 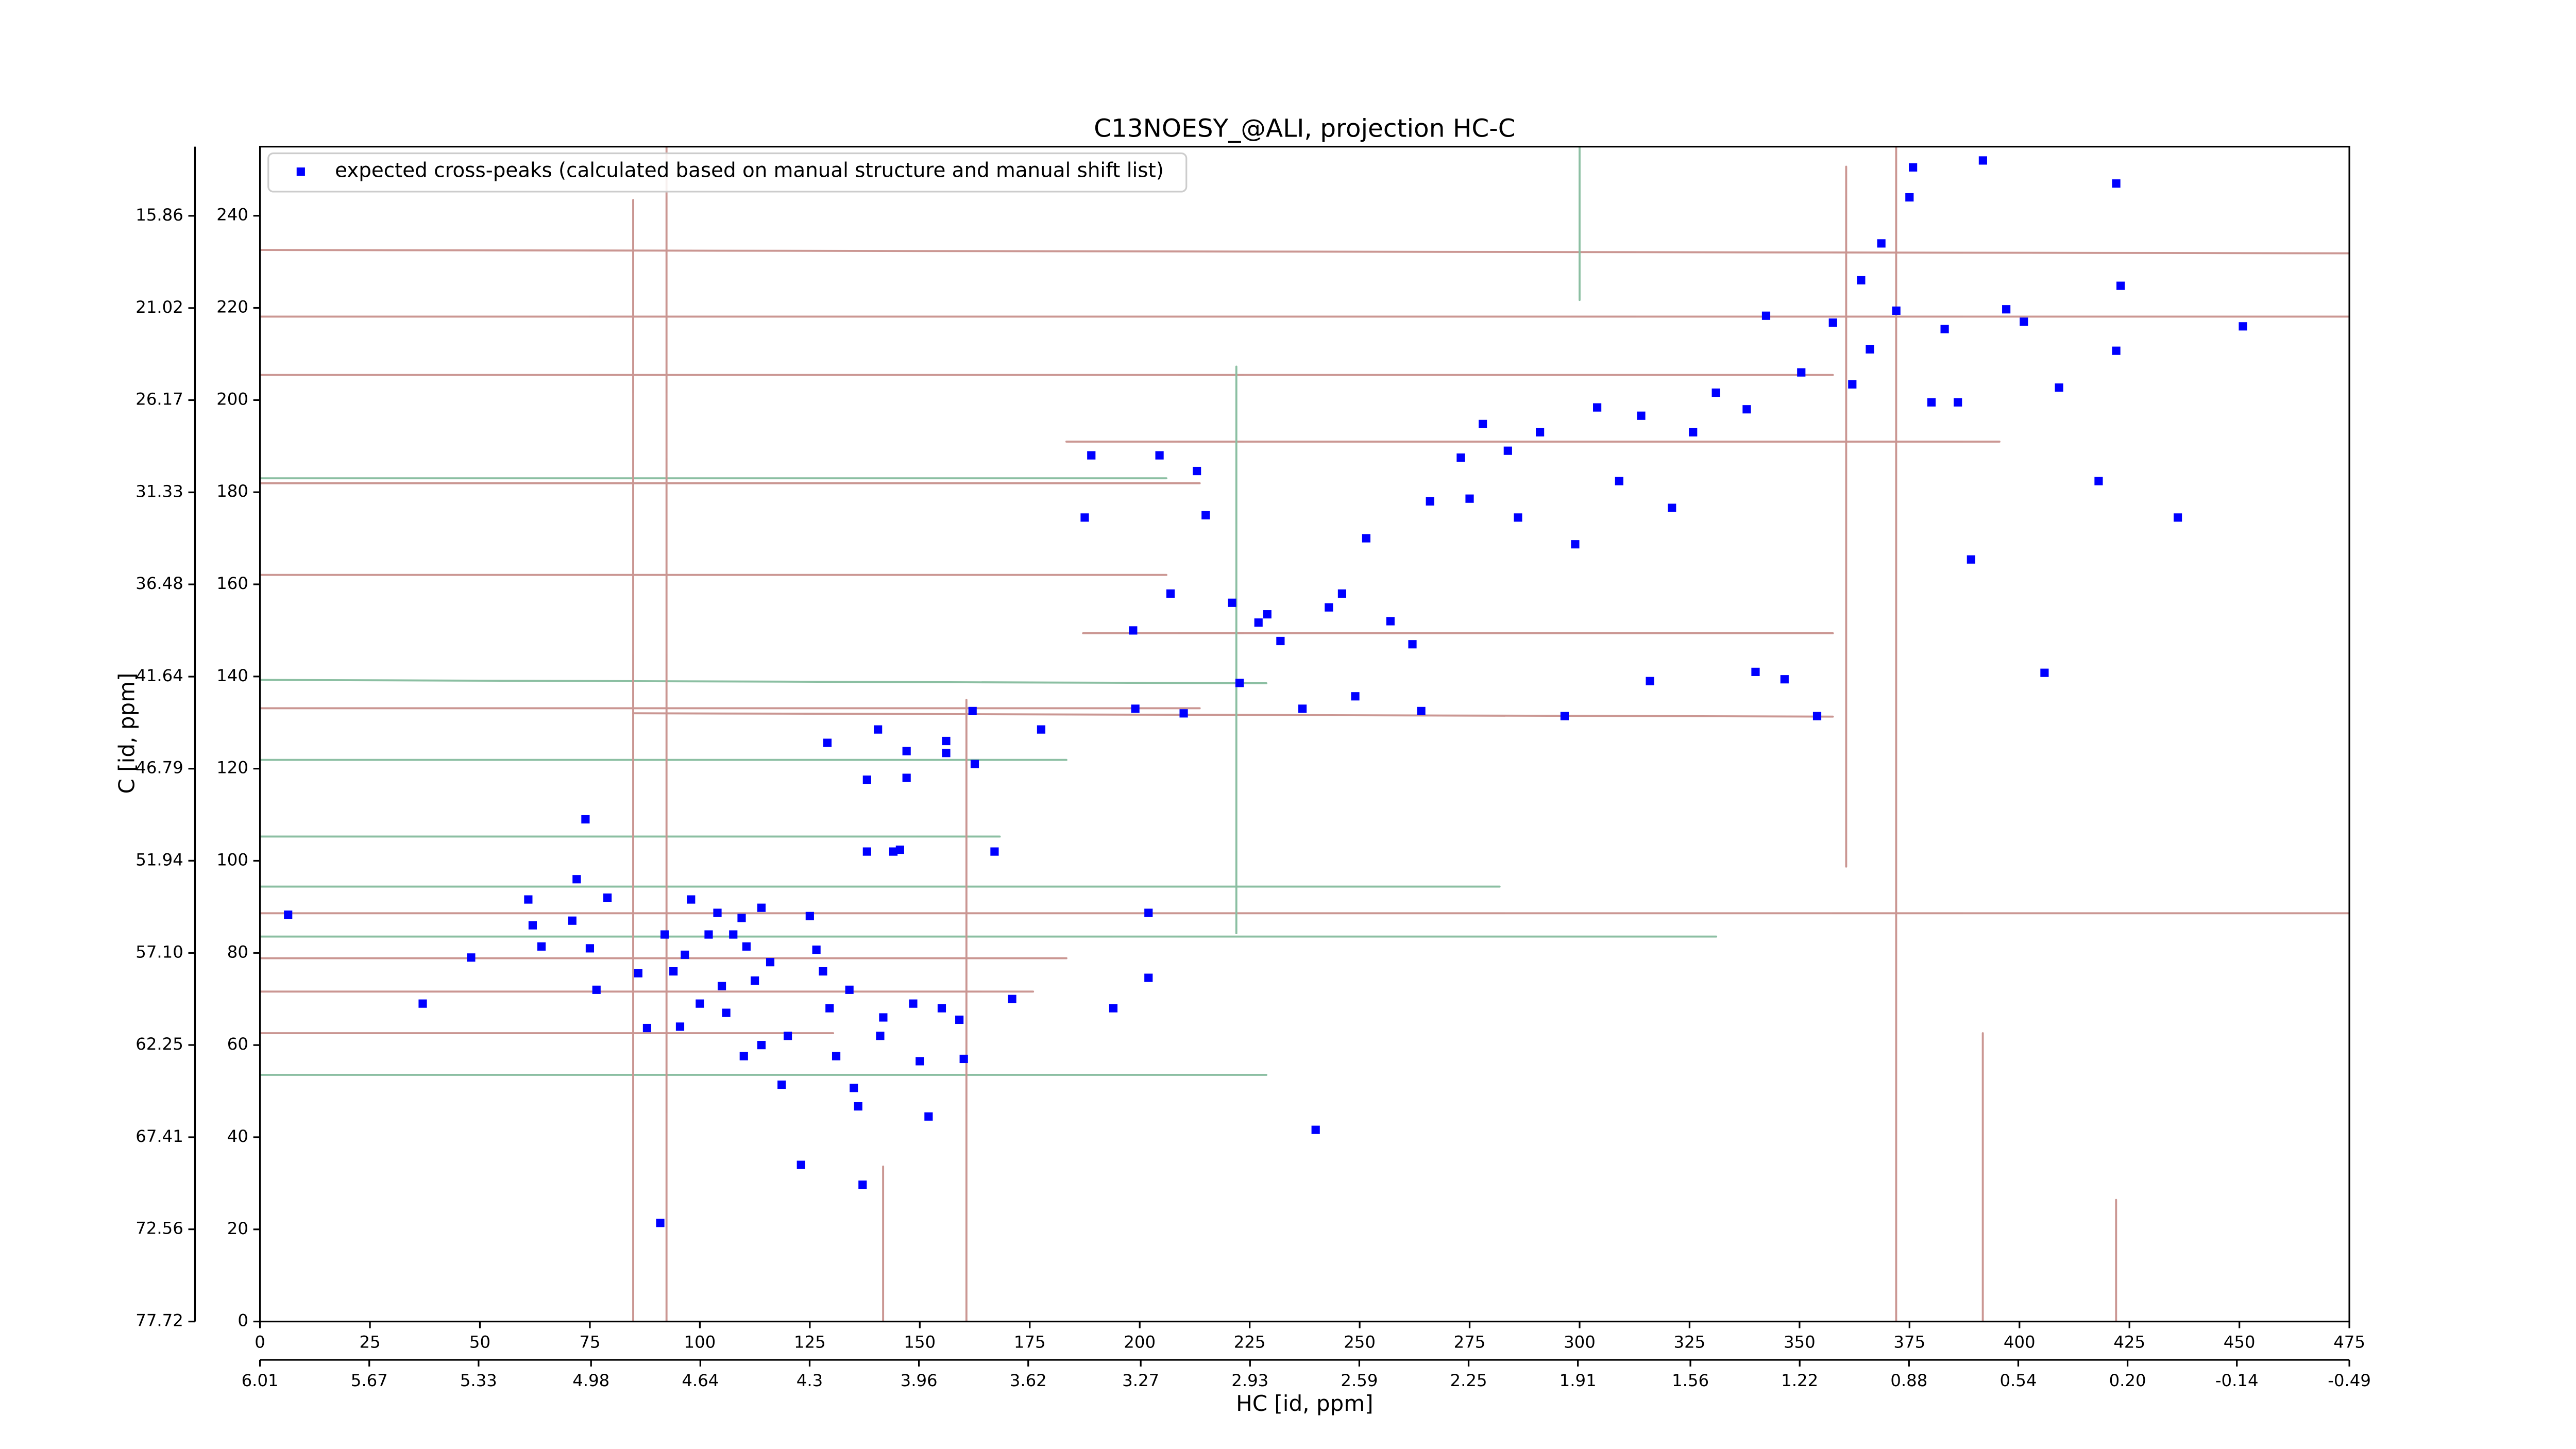 What do you see at coordinates (1028, 1380) in the screenshot?
I see `x2-tick-label: 3.62` at bounding box center [1028, 1380].